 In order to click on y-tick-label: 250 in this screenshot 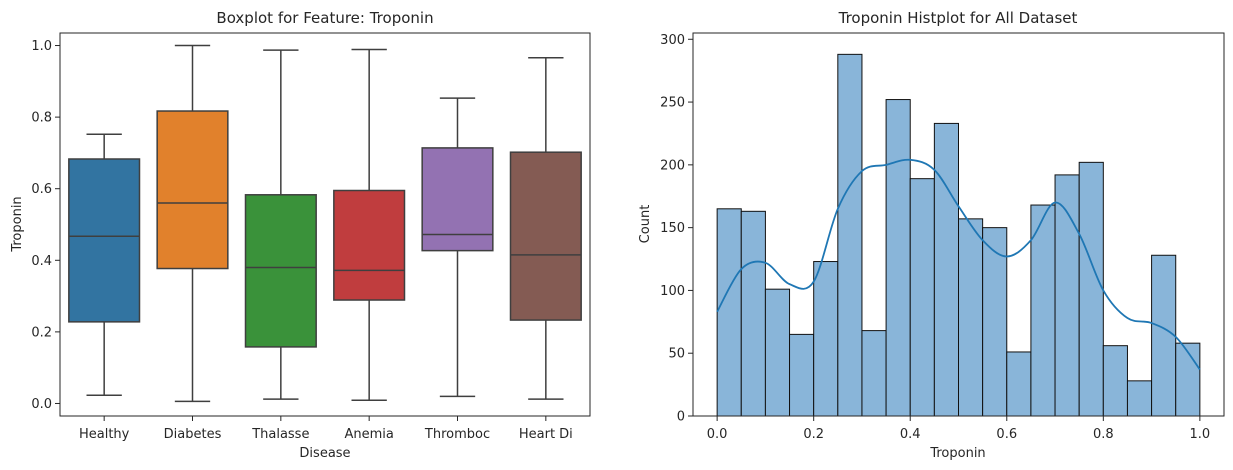, I will do `click(672, 103)`.